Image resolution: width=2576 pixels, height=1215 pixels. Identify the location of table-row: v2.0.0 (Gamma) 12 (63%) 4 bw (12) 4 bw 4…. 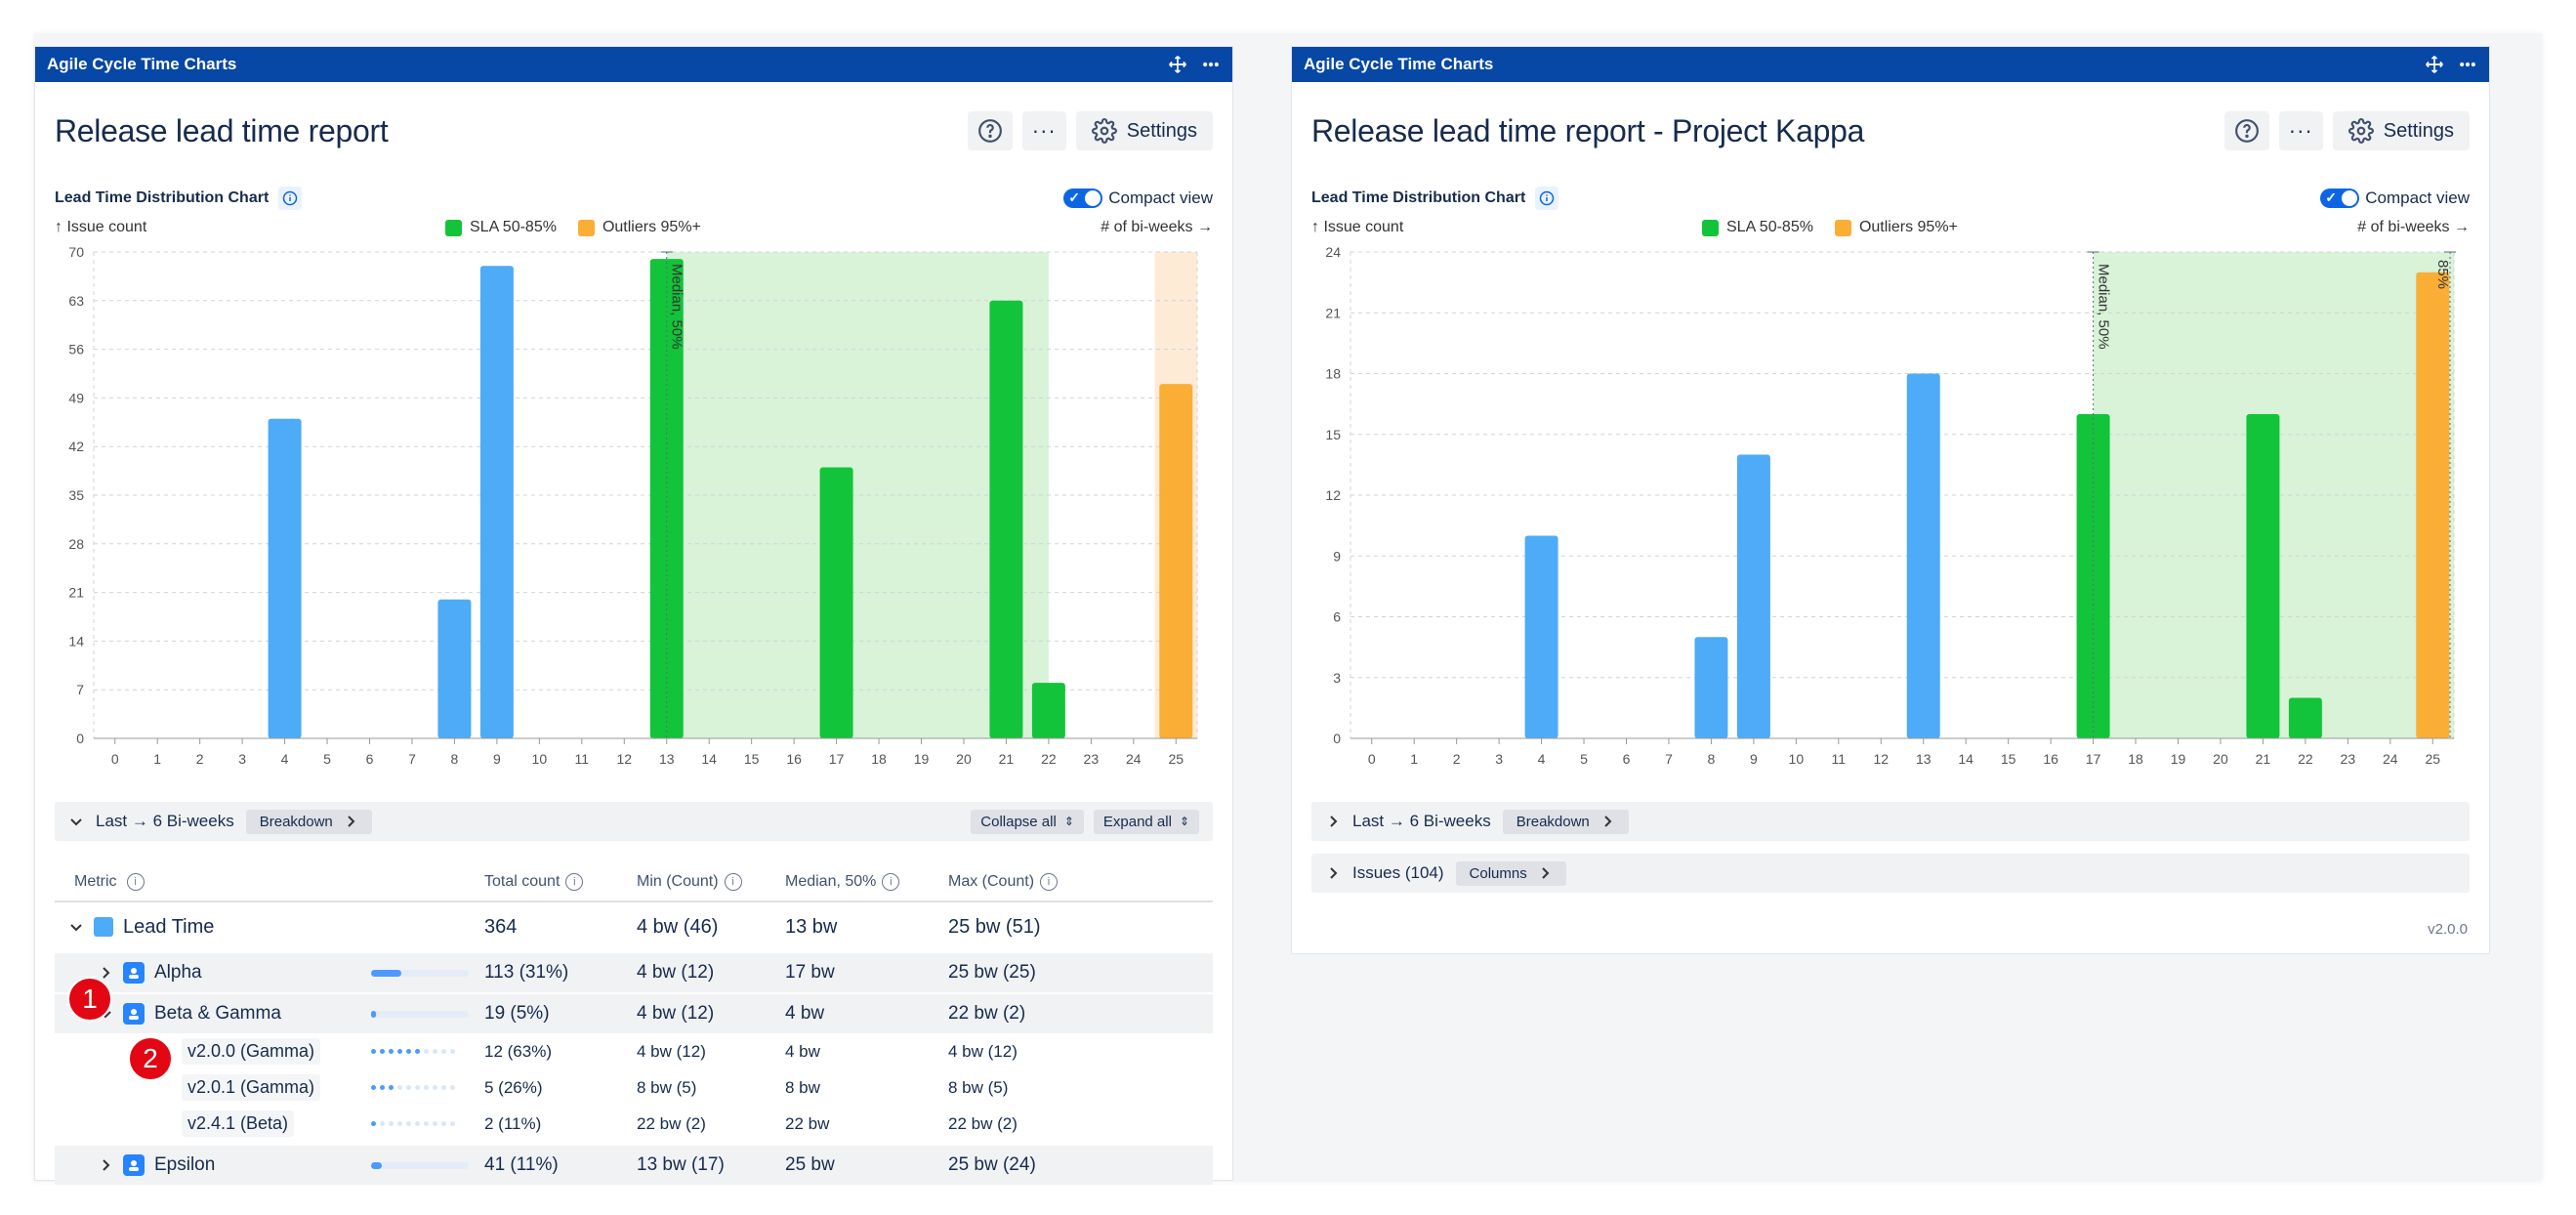
(634, 1051).